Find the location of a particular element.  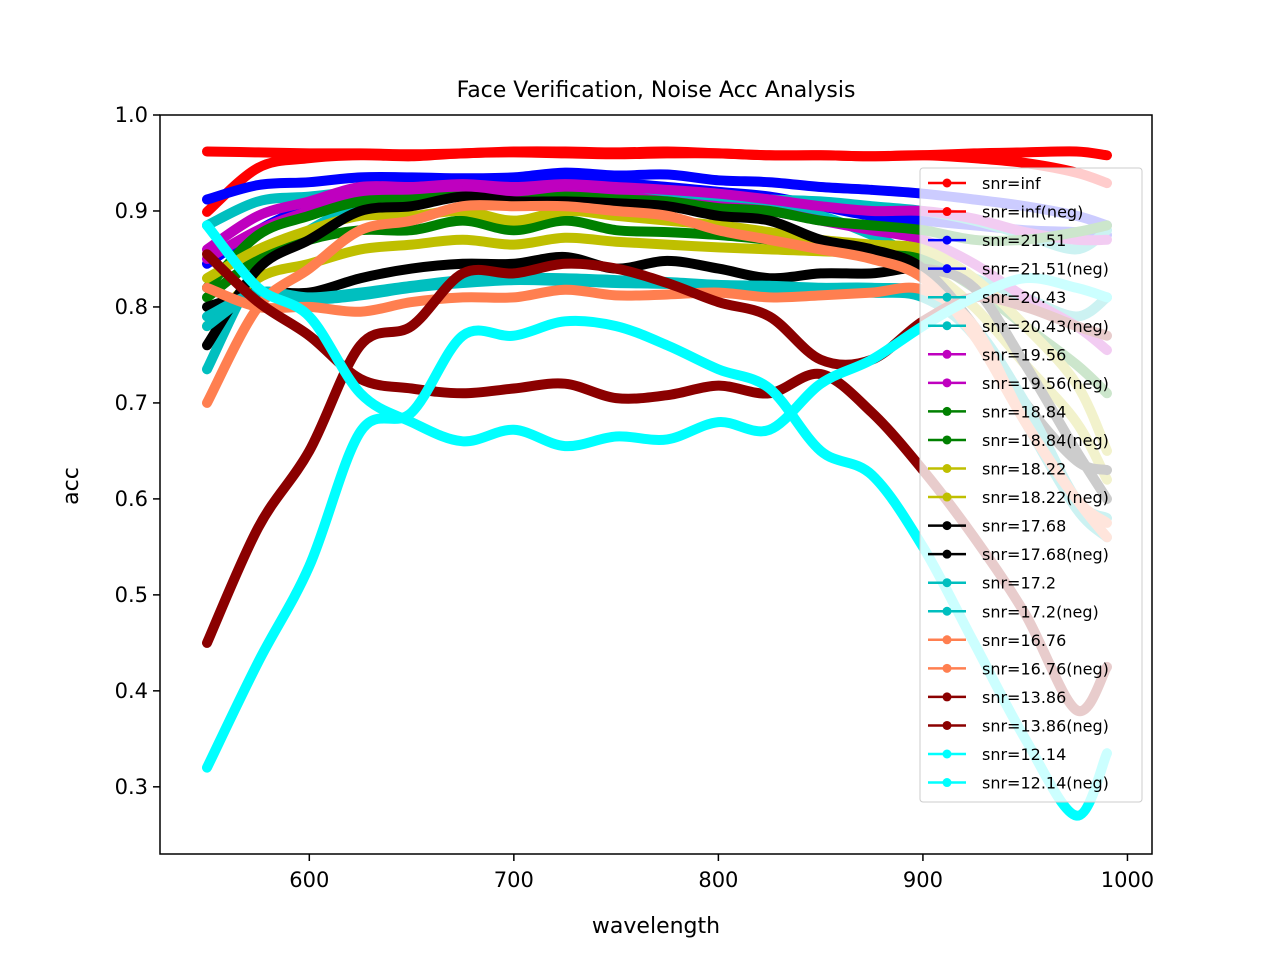

legend-item: snr=16.76(neg) is located at coordinates (1018, 668).